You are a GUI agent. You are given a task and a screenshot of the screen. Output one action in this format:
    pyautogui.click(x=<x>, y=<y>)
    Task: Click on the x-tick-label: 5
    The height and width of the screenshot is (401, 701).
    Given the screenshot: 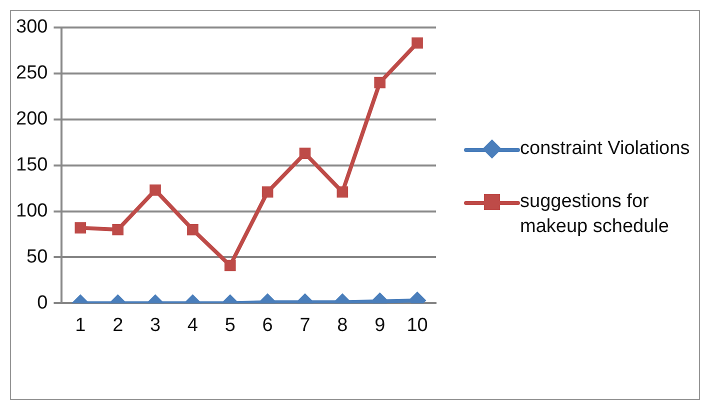 What is the action you would take?
    pyautogui.click(x=230, y=325)
    